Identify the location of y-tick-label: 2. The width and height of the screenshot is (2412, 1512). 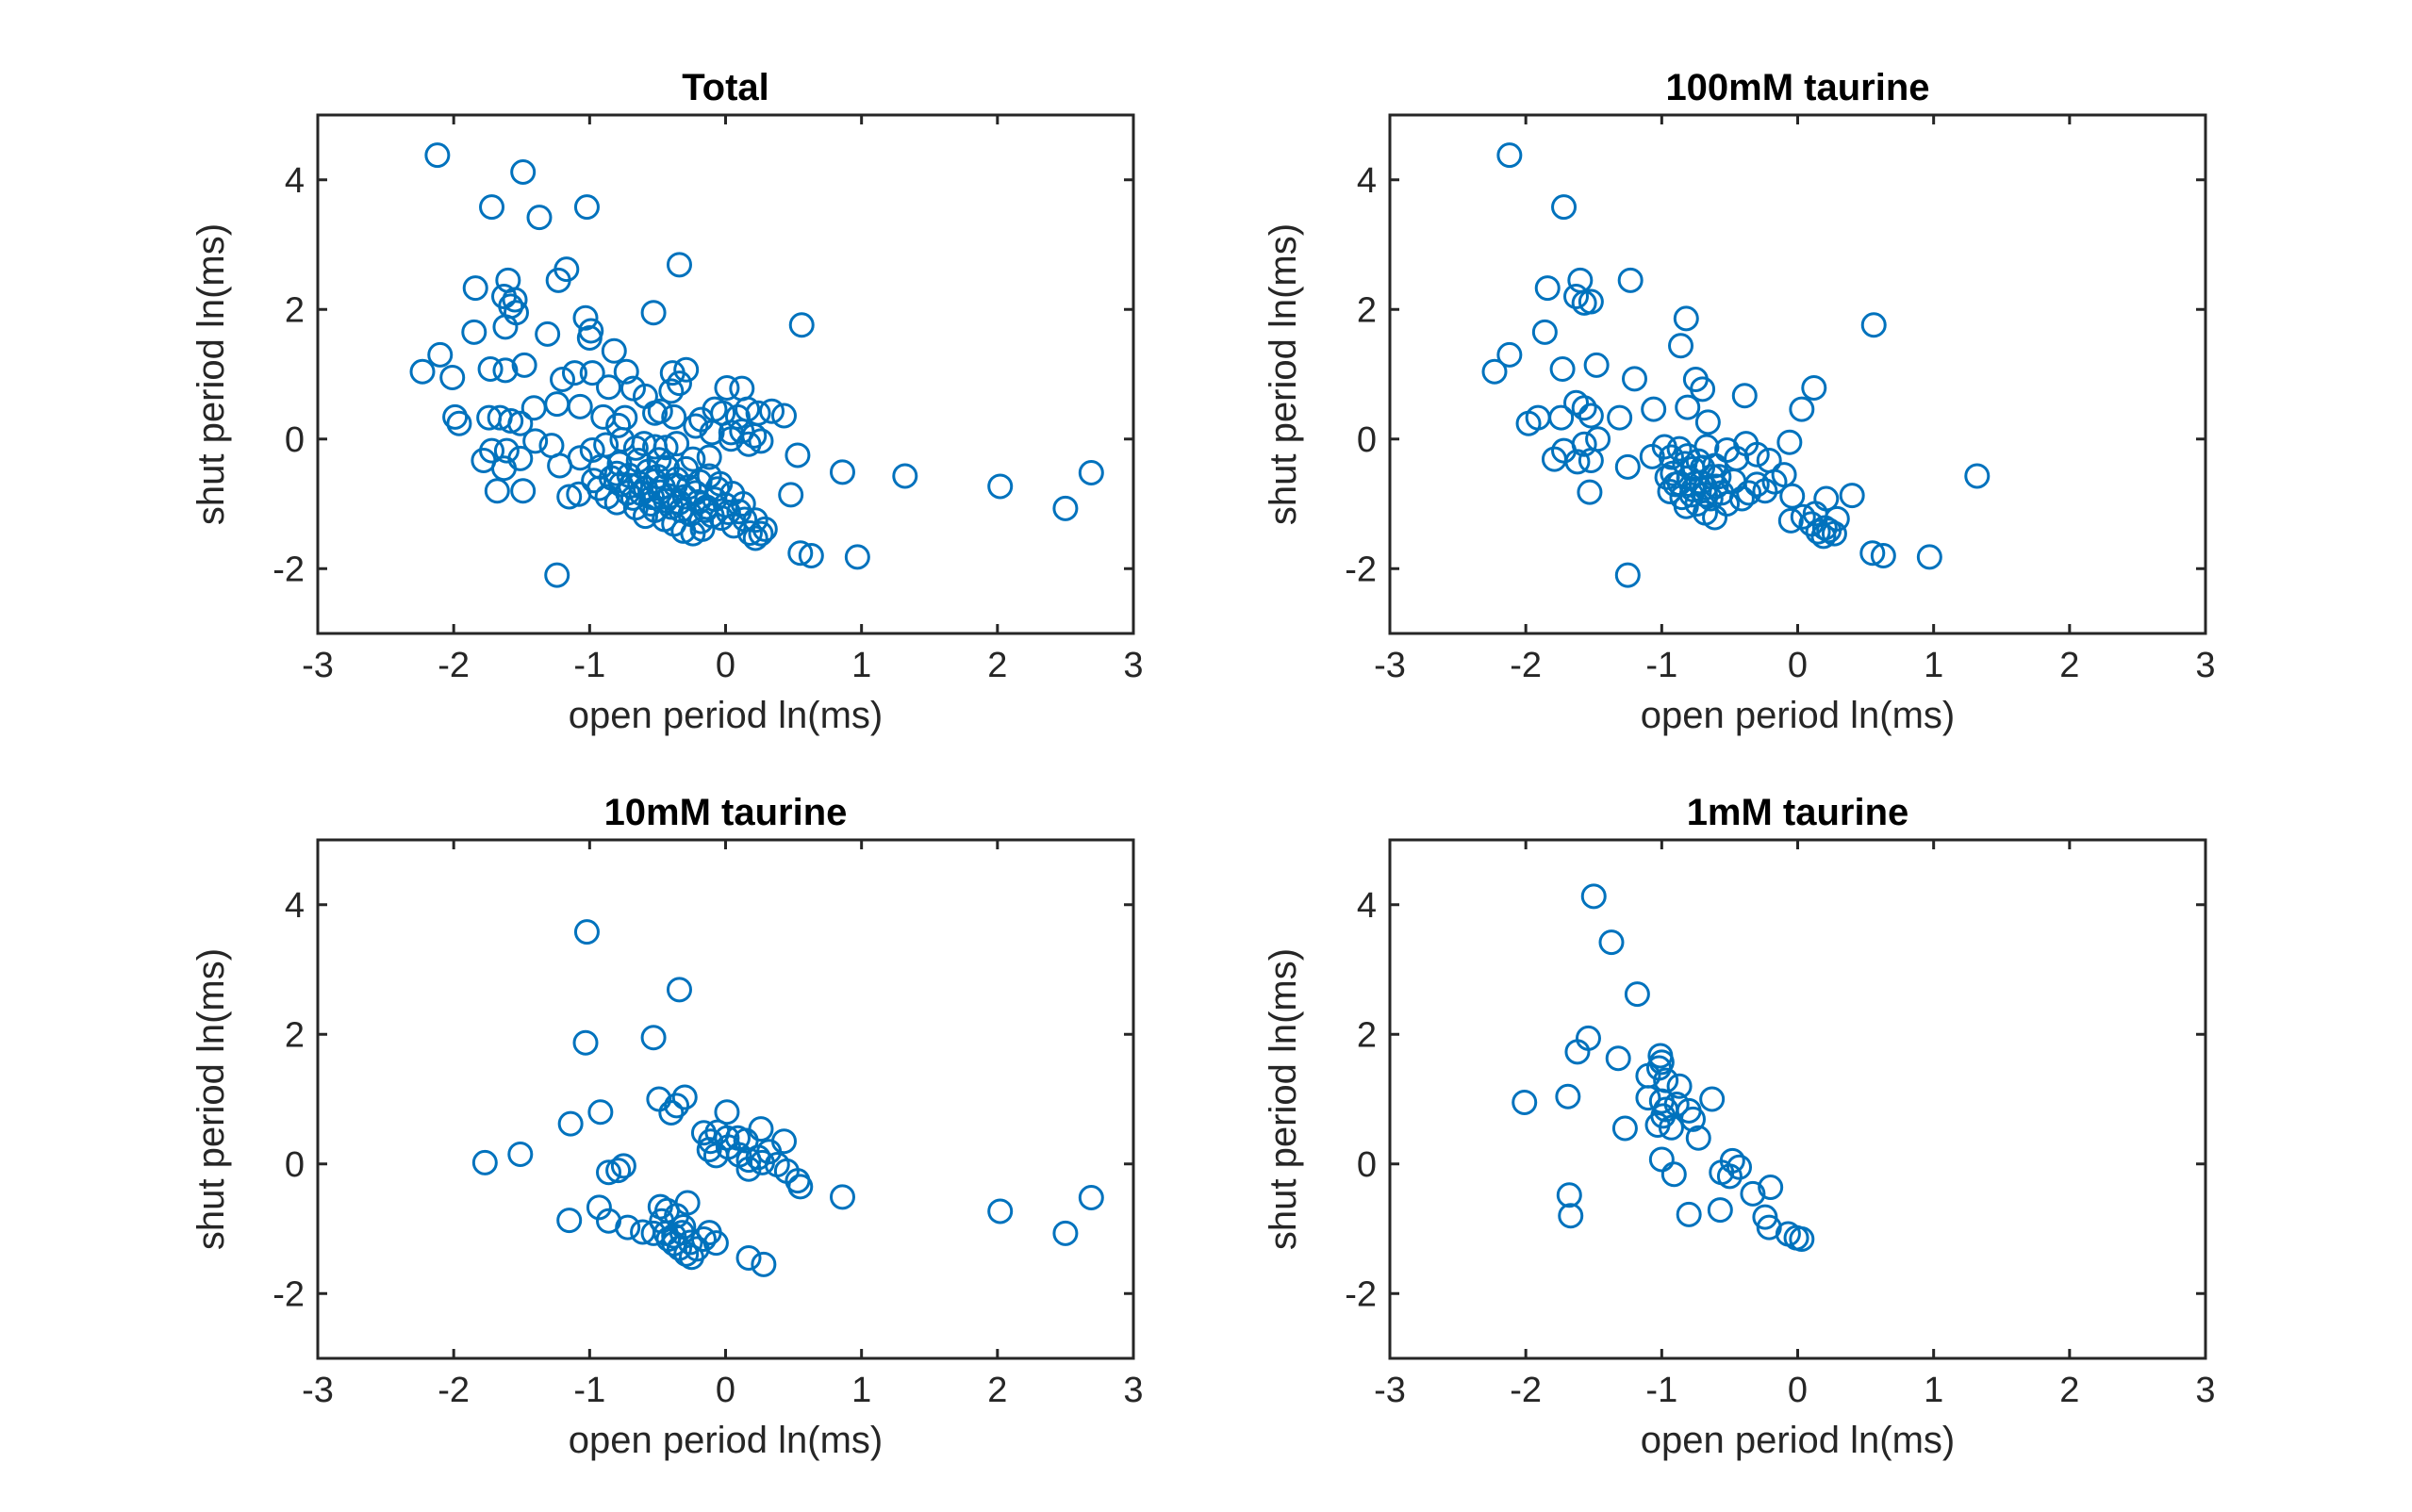
(1367, 1035).